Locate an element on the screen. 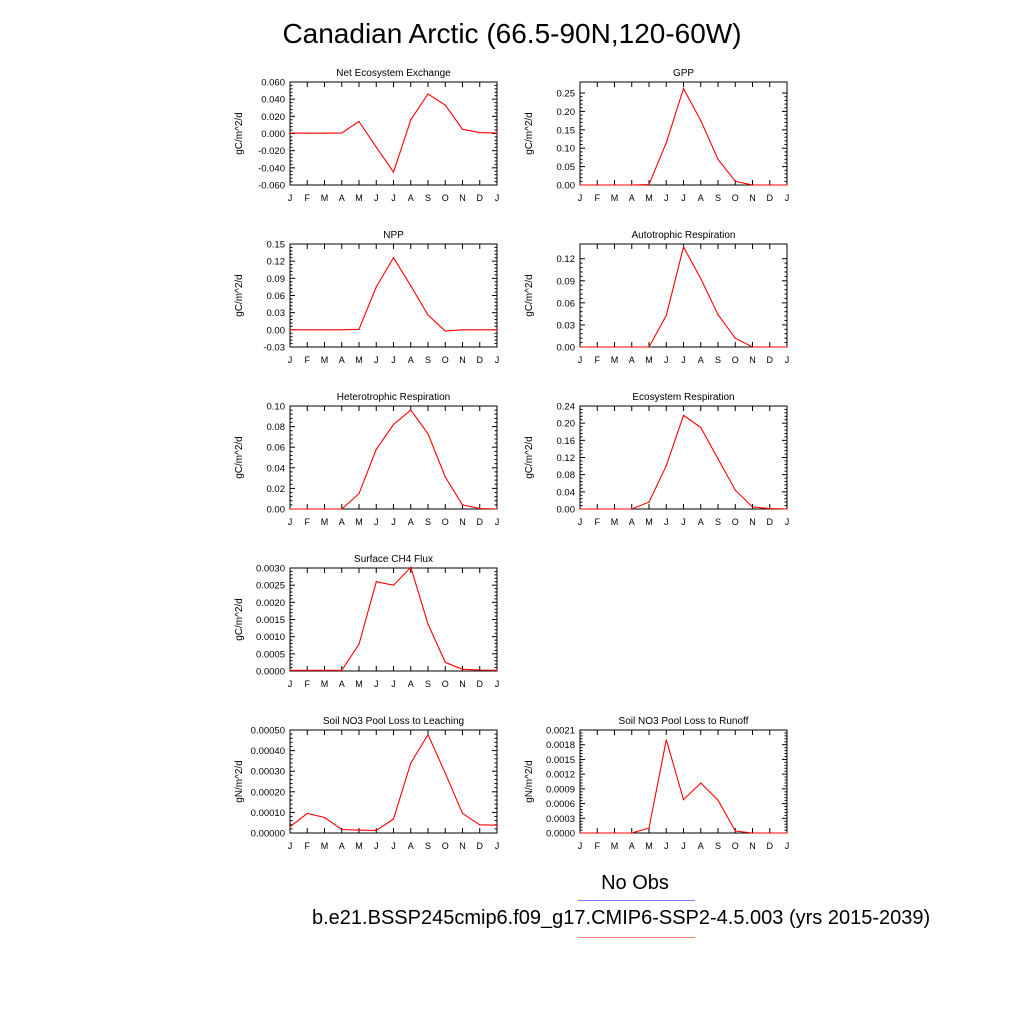  panel-title: Net Ecosystem Exchange is located at coordinates (393, 73).